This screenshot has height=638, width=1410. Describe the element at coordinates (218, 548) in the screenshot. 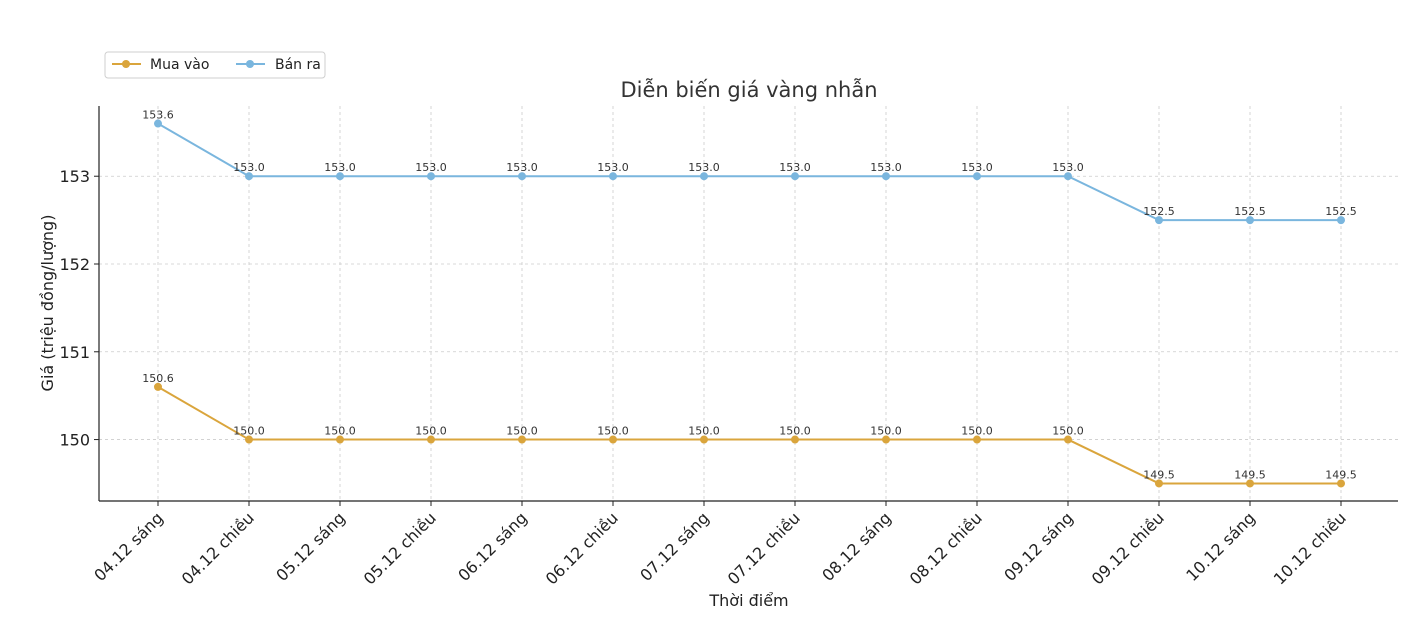

I see `x-tick-label: 04.12 chiều` at that location.